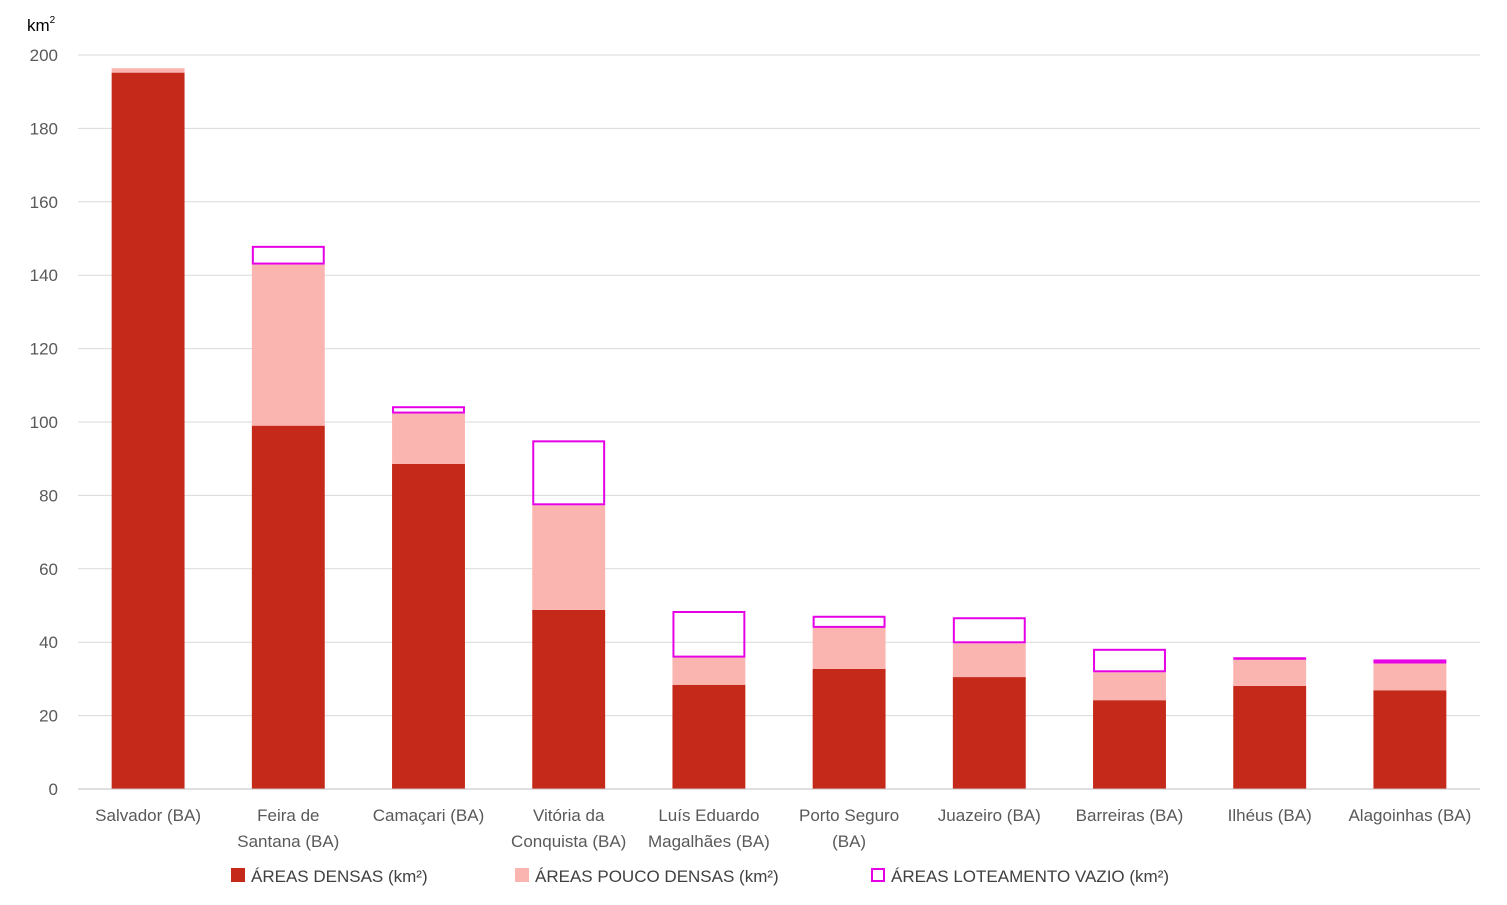  Describe the element at coordinates (709, 828) in the screenshot. I see `x-category-label: Luís Eduardo Magalhães (BA)` at that location.